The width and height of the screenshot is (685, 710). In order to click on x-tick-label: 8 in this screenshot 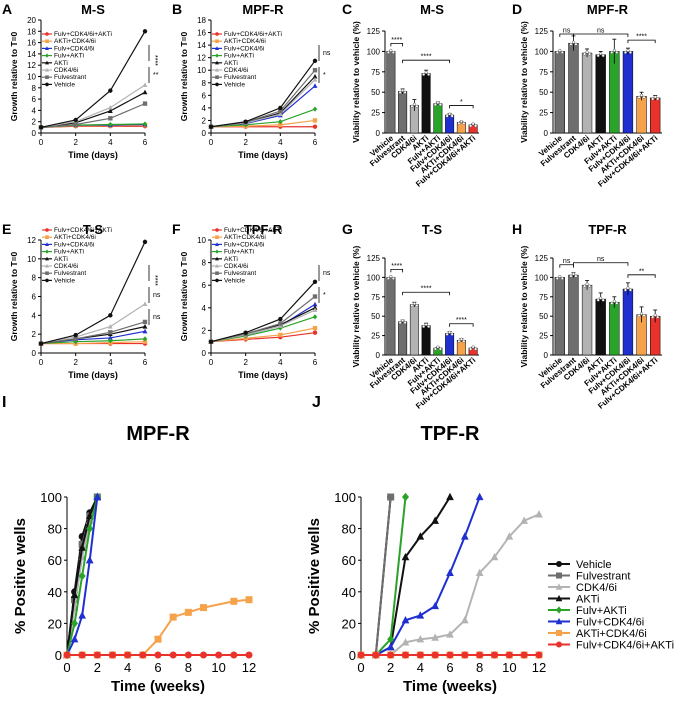, I will do `click(479, 667)`.